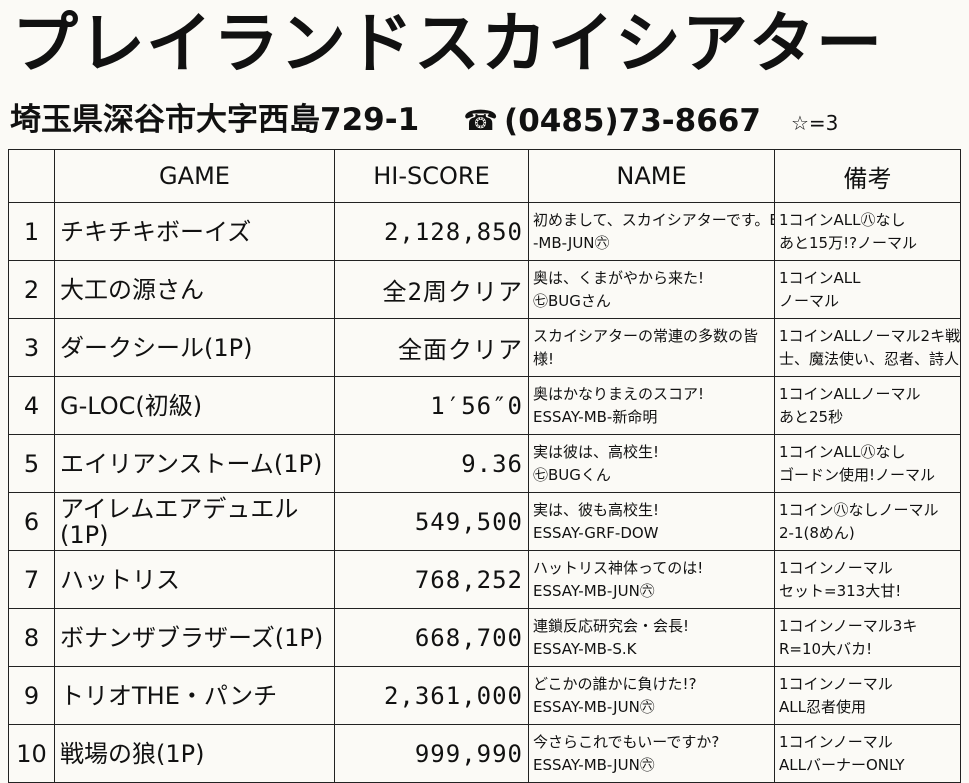 The width and height of the screenshot is (969, 783). I want to click on score-cell: 9.36, so click(431, 463).